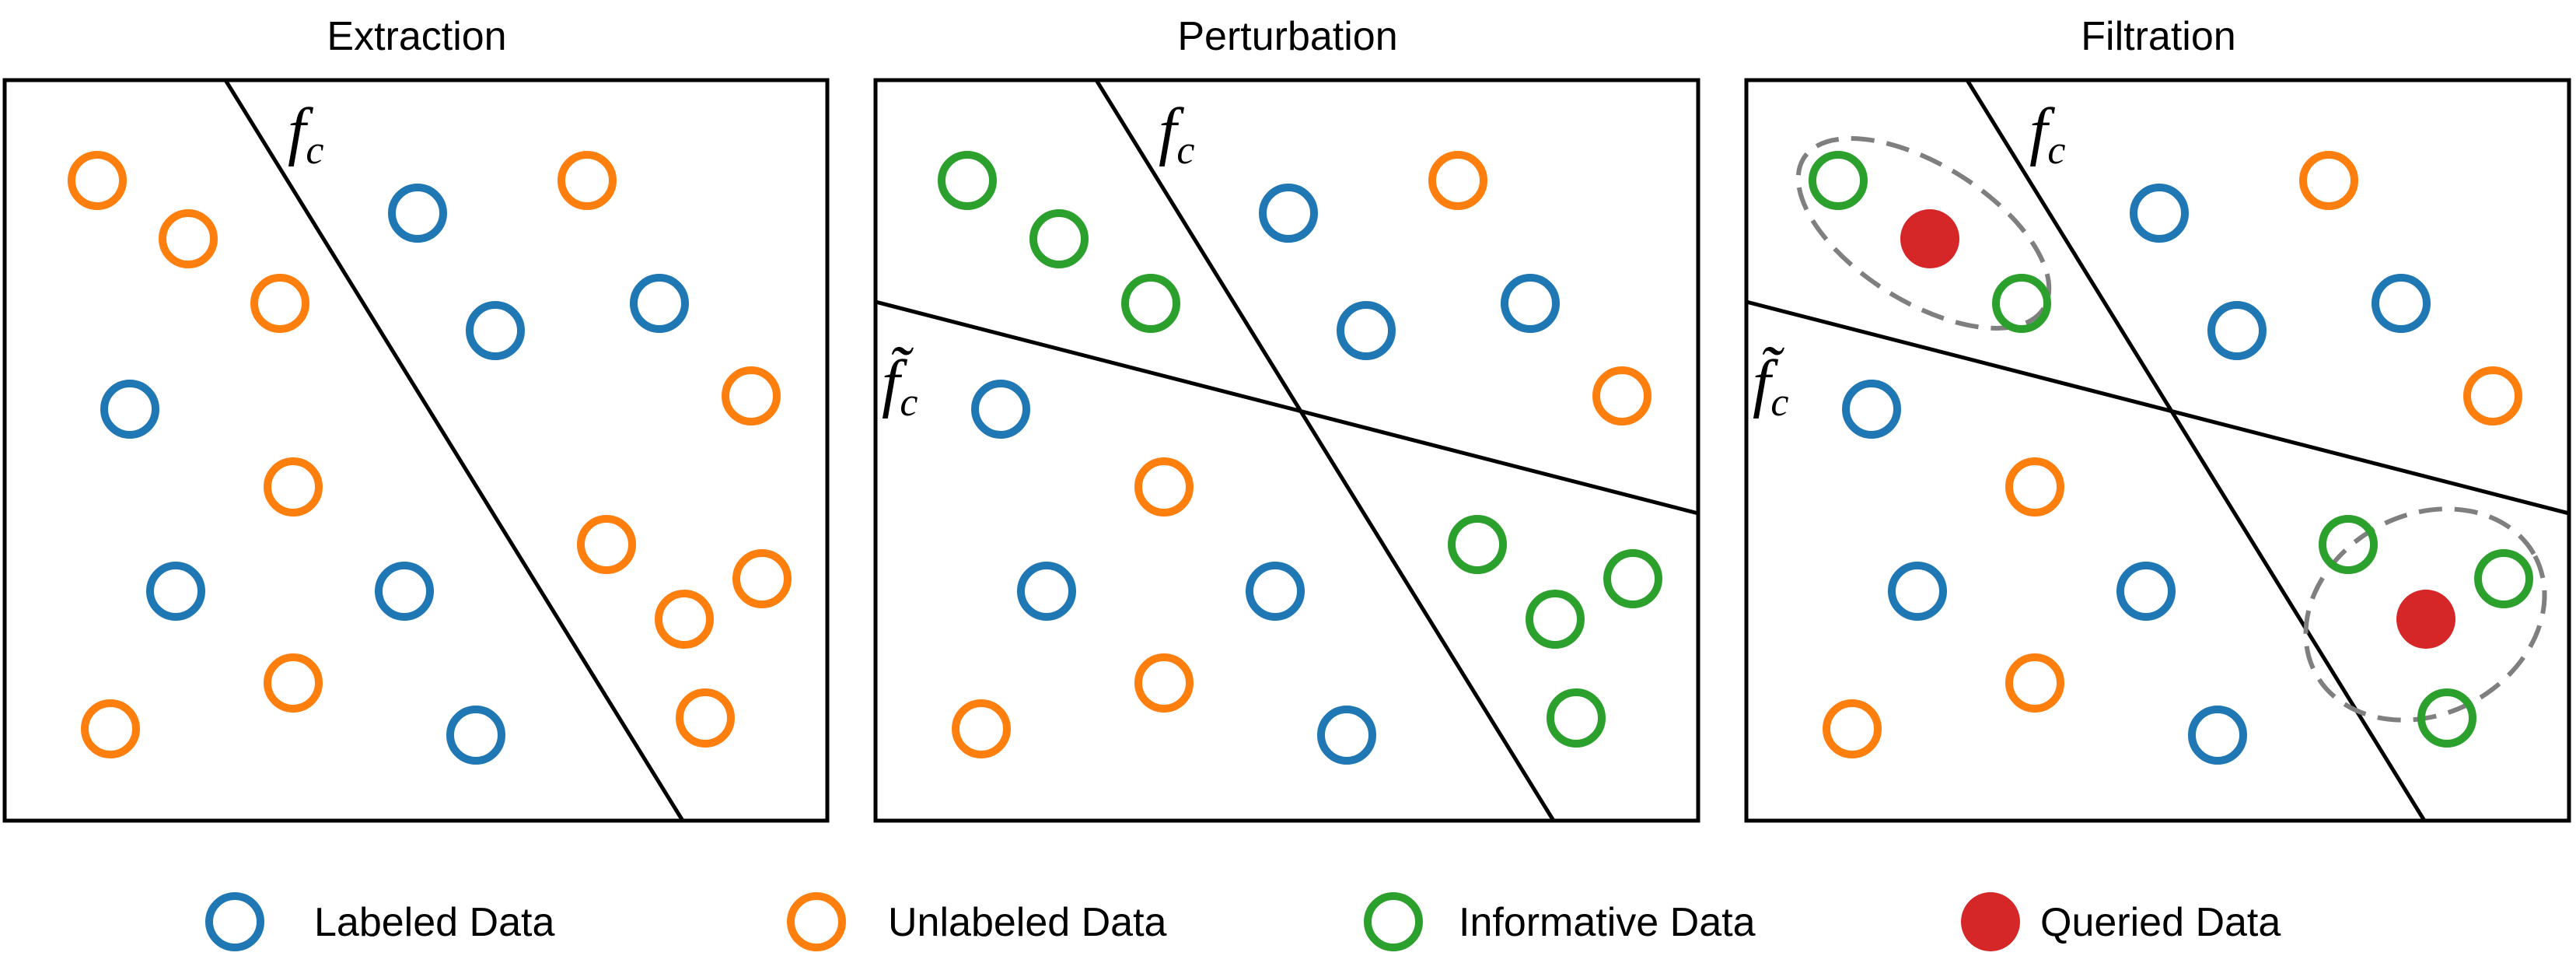 This screenshot has width=2576, height=970. Describe the element at coordinates (2158, 36) in the screenshot. I see `panel-title-filtration: Filtration` at that location.